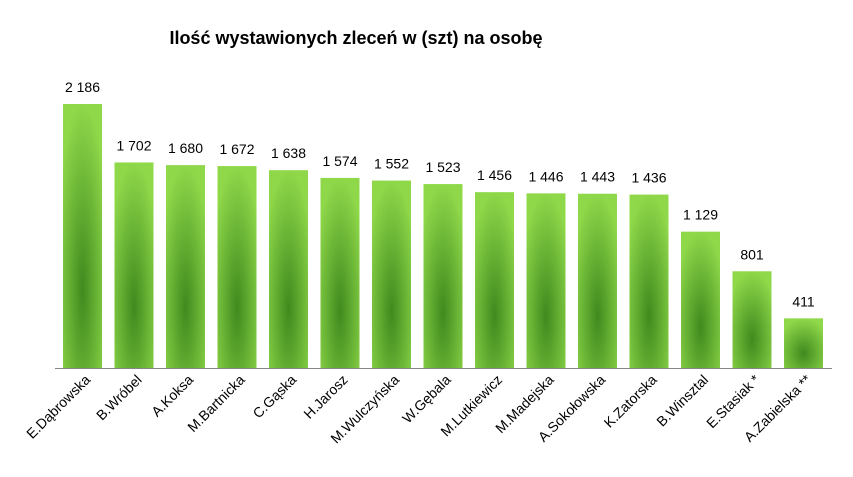 The width and height of the screenshot is (853, 477). I want to click on value-label-11: 1 436, so click(648, 178).